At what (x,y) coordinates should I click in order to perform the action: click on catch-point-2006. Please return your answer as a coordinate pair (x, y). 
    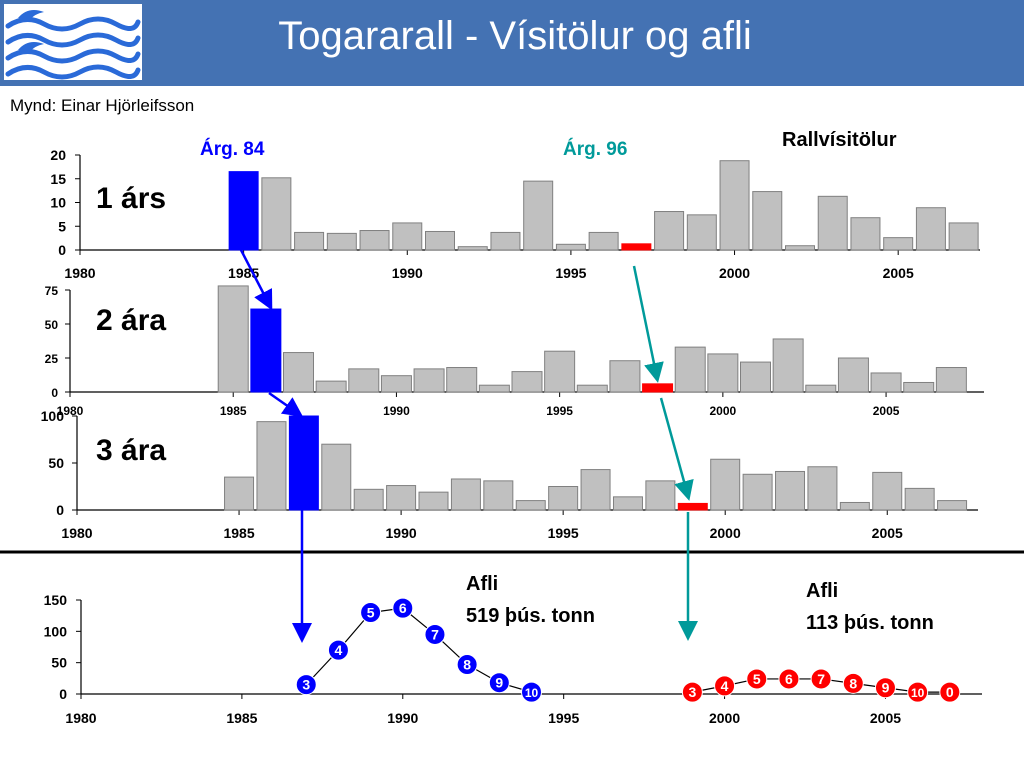
    Looking at the image, I should click on (918, 692).